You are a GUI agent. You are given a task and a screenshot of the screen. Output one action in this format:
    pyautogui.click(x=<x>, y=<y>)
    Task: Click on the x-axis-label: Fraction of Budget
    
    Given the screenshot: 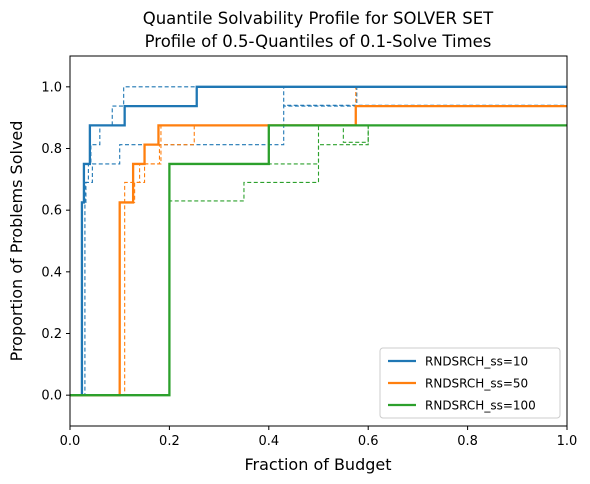 What is the action you would take?
    pyautogui.click(x=317, y=464)
    